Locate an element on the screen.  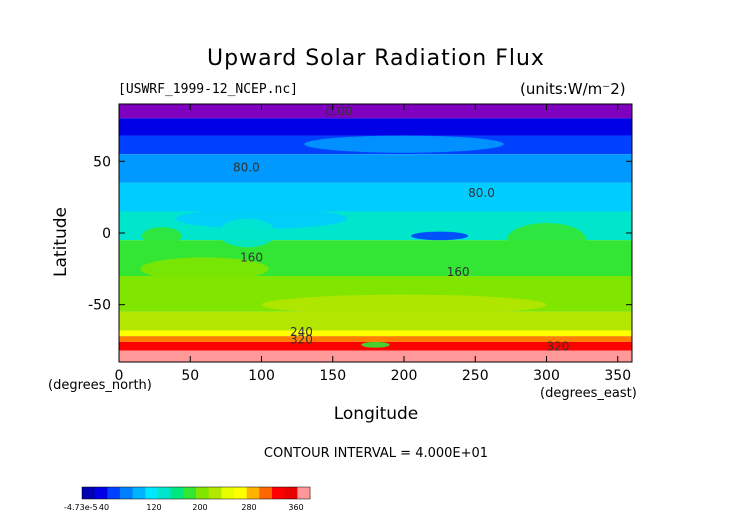
colorbar-label: 200 is located at coordinates (199, 507).